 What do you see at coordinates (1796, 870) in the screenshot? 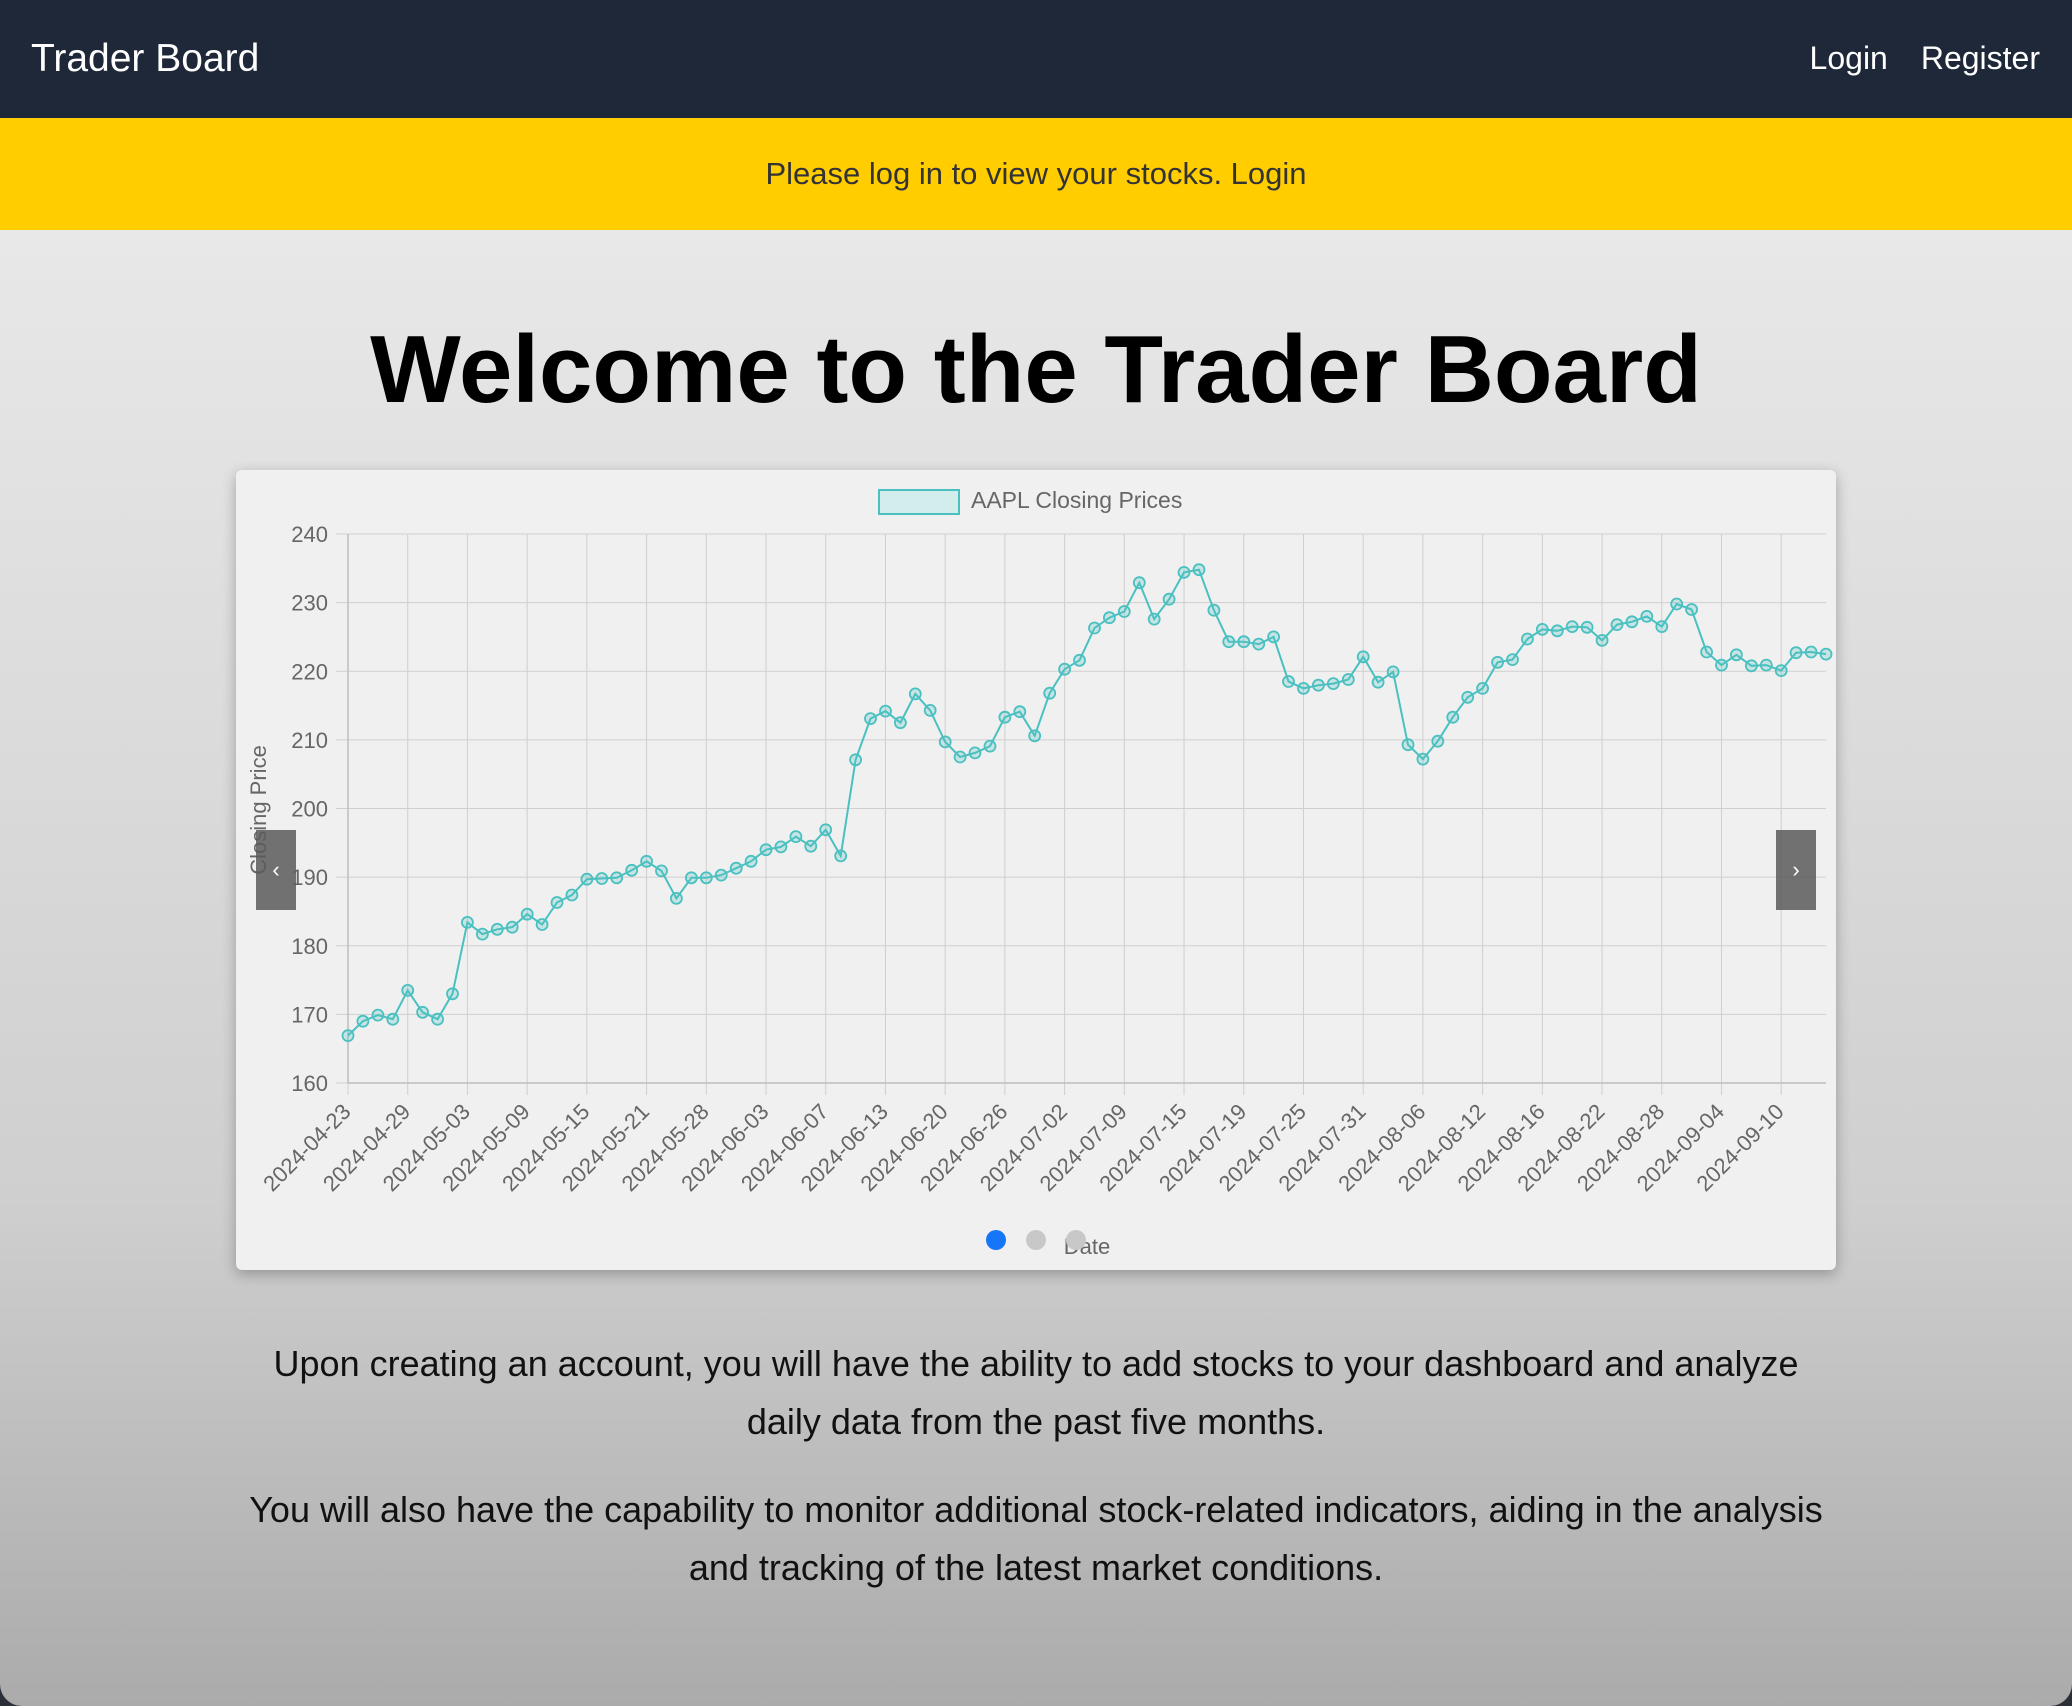
I see `carousel-next-button: ›` at bounding box center [1796, 870].